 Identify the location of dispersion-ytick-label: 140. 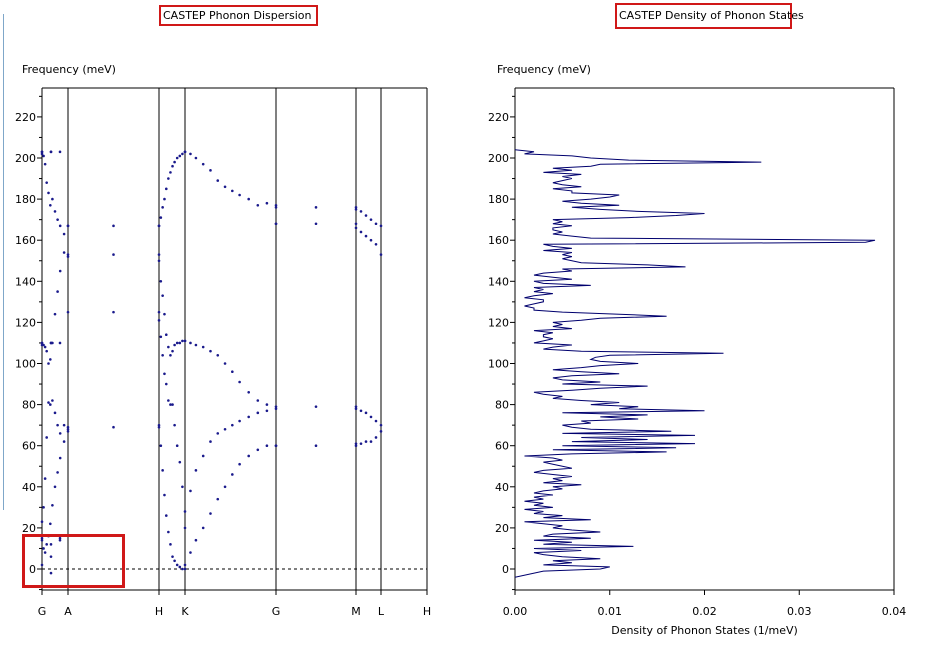
(25, 281).